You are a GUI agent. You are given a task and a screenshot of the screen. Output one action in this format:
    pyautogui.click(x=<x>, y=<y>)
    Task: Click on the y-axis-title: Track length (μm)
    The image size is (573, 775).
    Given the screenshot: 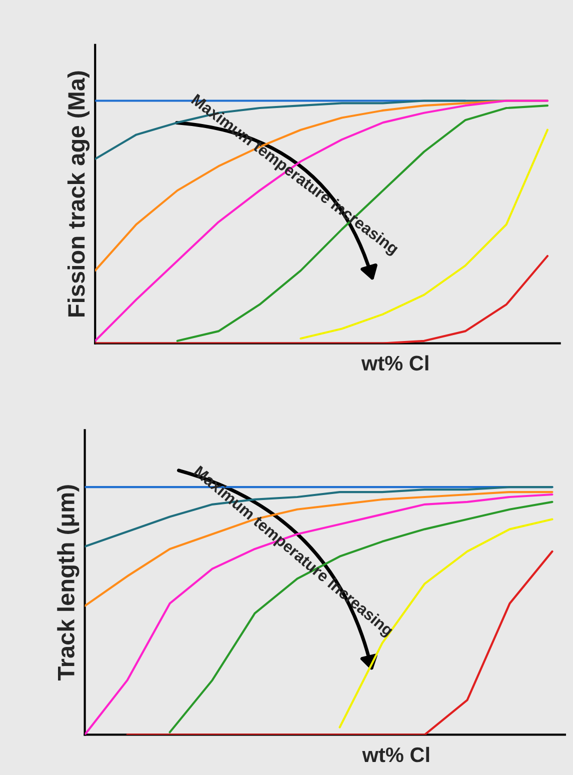 What is the action you would take?
    pyautogui.click(x=68, y=583)
    